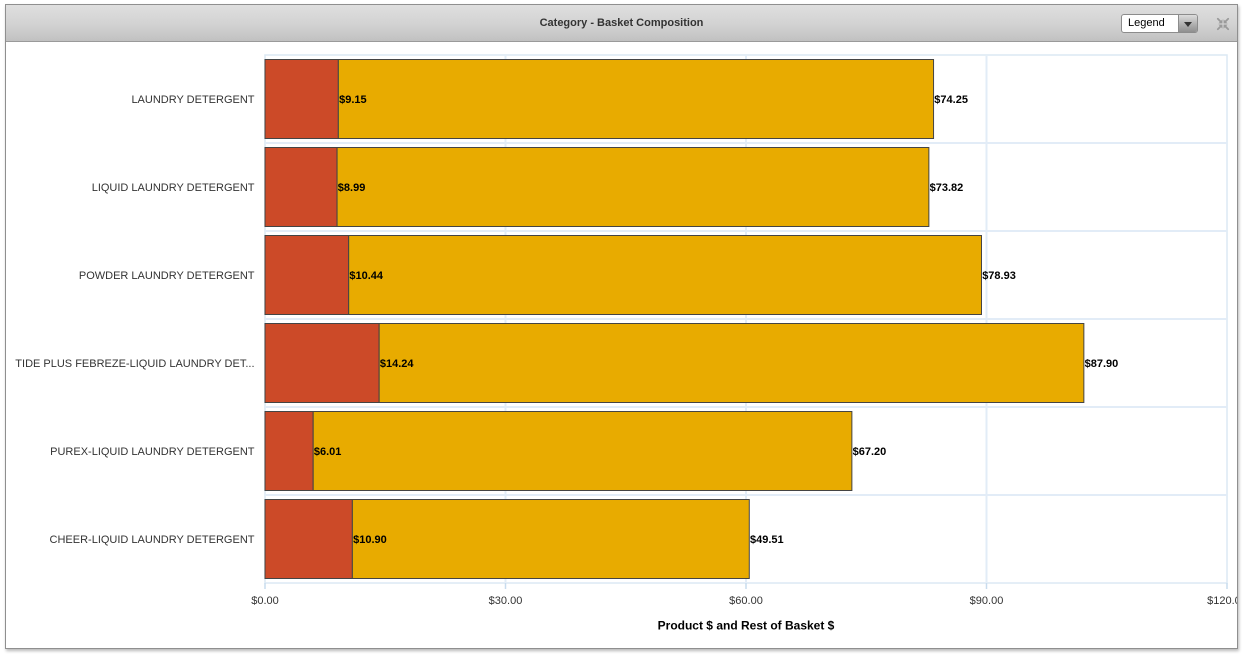 The height and width of the screenshot is (654, 1242). Describe the element at coordinates (999, 276) in the screenshot. I see `svg-text: $78.93` at that location.